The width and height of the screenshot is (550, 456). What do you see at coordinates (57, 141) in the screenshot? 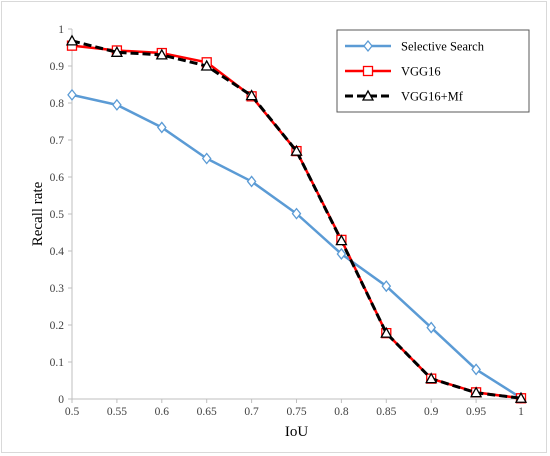
I see `y-tick-label: 0.7` at bounding box center [57, 141].